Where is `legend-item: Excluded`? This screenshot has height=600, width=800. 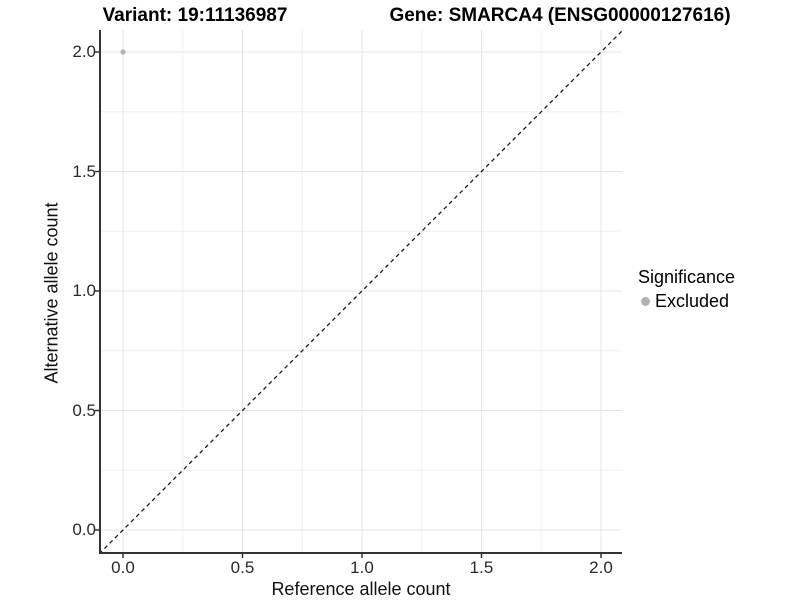
legend-item: Excluded is located at coordinates (686, 301).